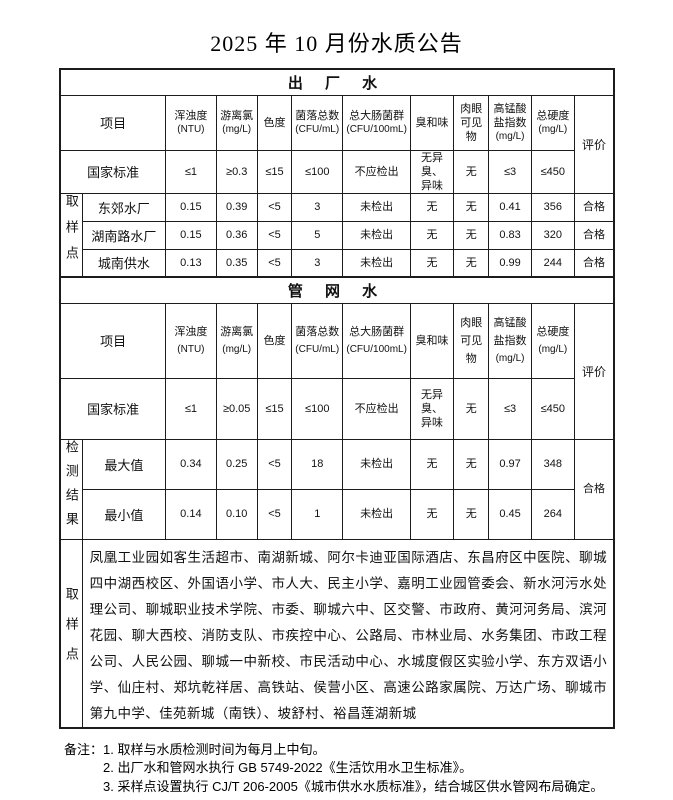 This screenshot has width=673, height=800. Describe the element at coordinates (337, 263) in the screenshot. I see `table-row-chengnan: 城南供水 0.13 0.35 <5 3 未检出 无 无 0.99 244 合格` at that location.